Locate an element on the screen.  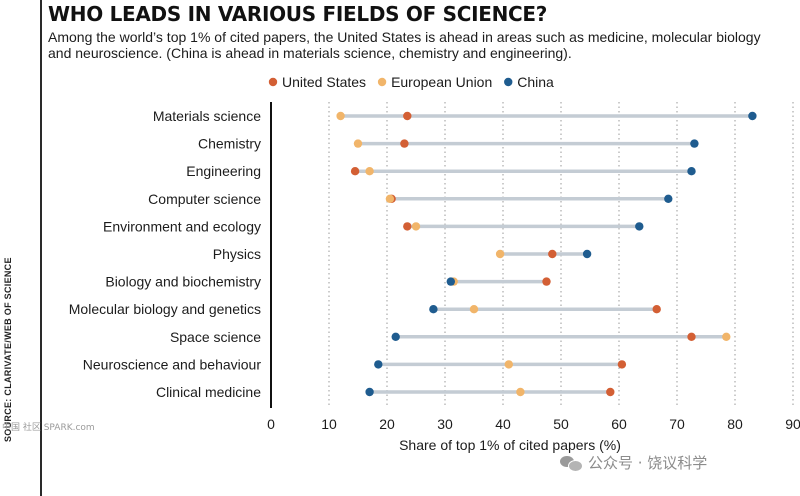
category-label-biology-and-biochemistry: Biology and biochemistry is located at coordinates (183, 282).